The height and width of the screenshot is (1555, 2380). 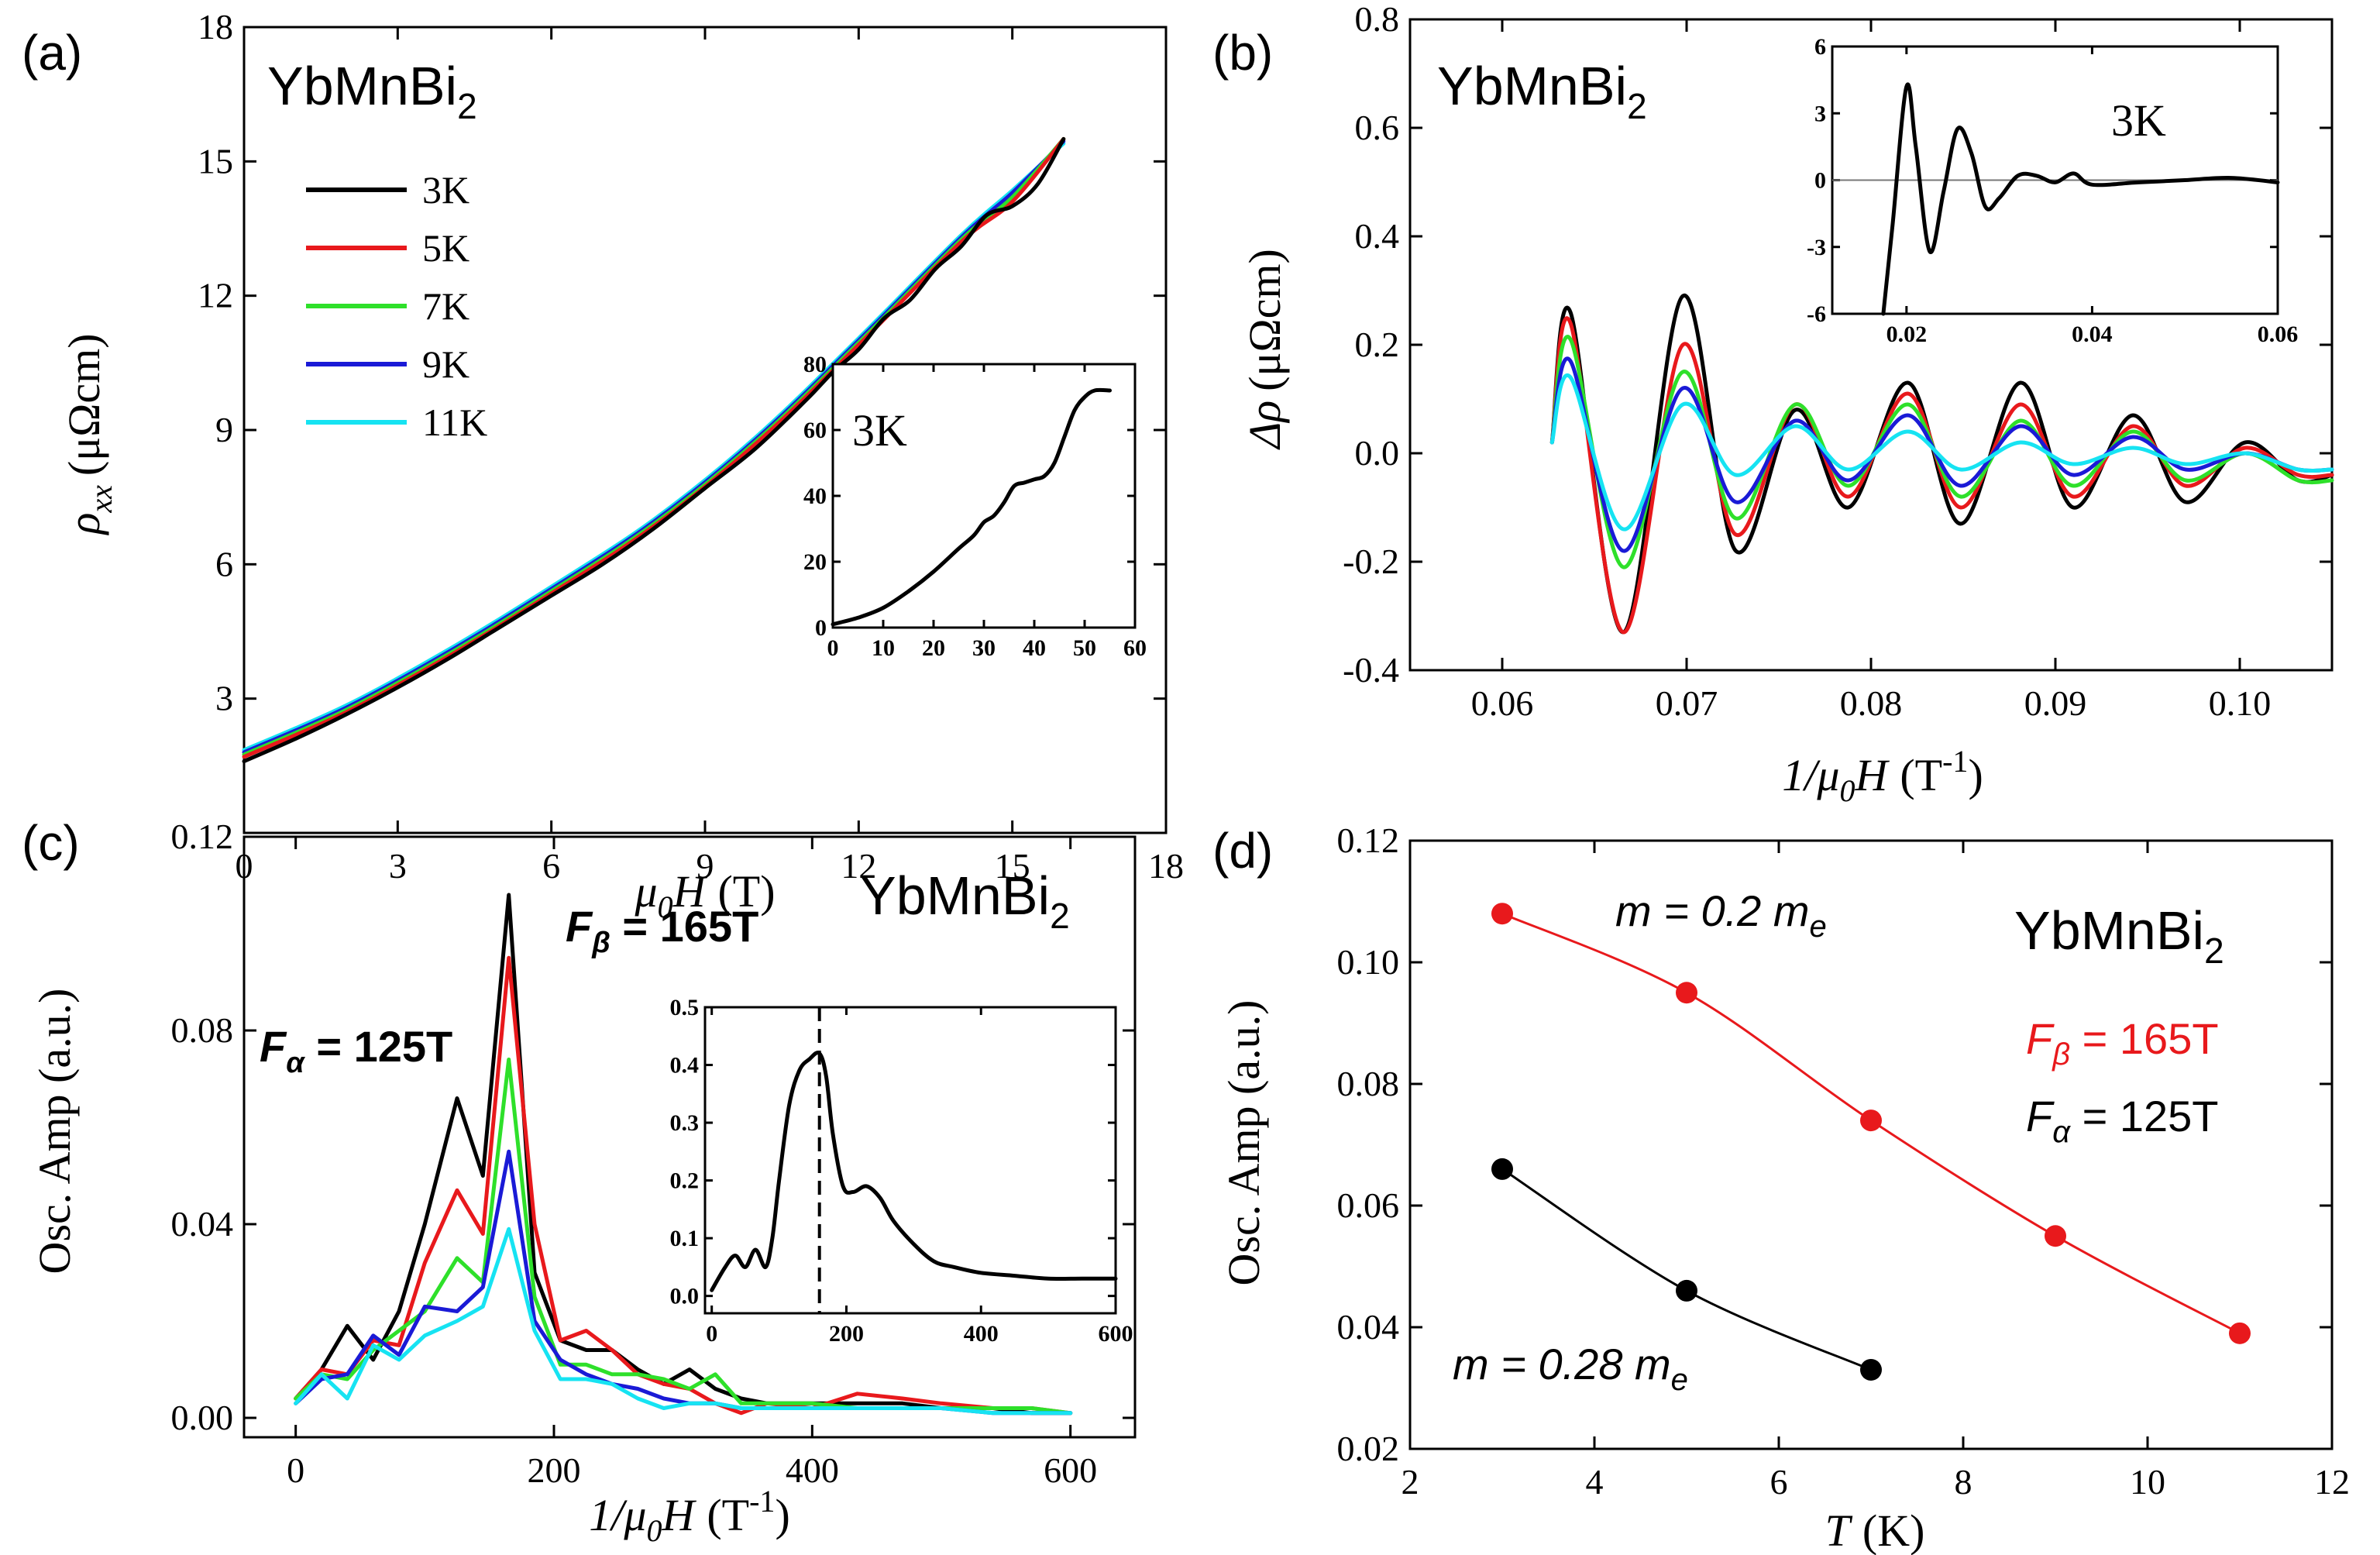 What do you see at coordinates (445, 364) in the screenshot?
I see `legend-label-9K: 9K` at bounding box center [445, 364].